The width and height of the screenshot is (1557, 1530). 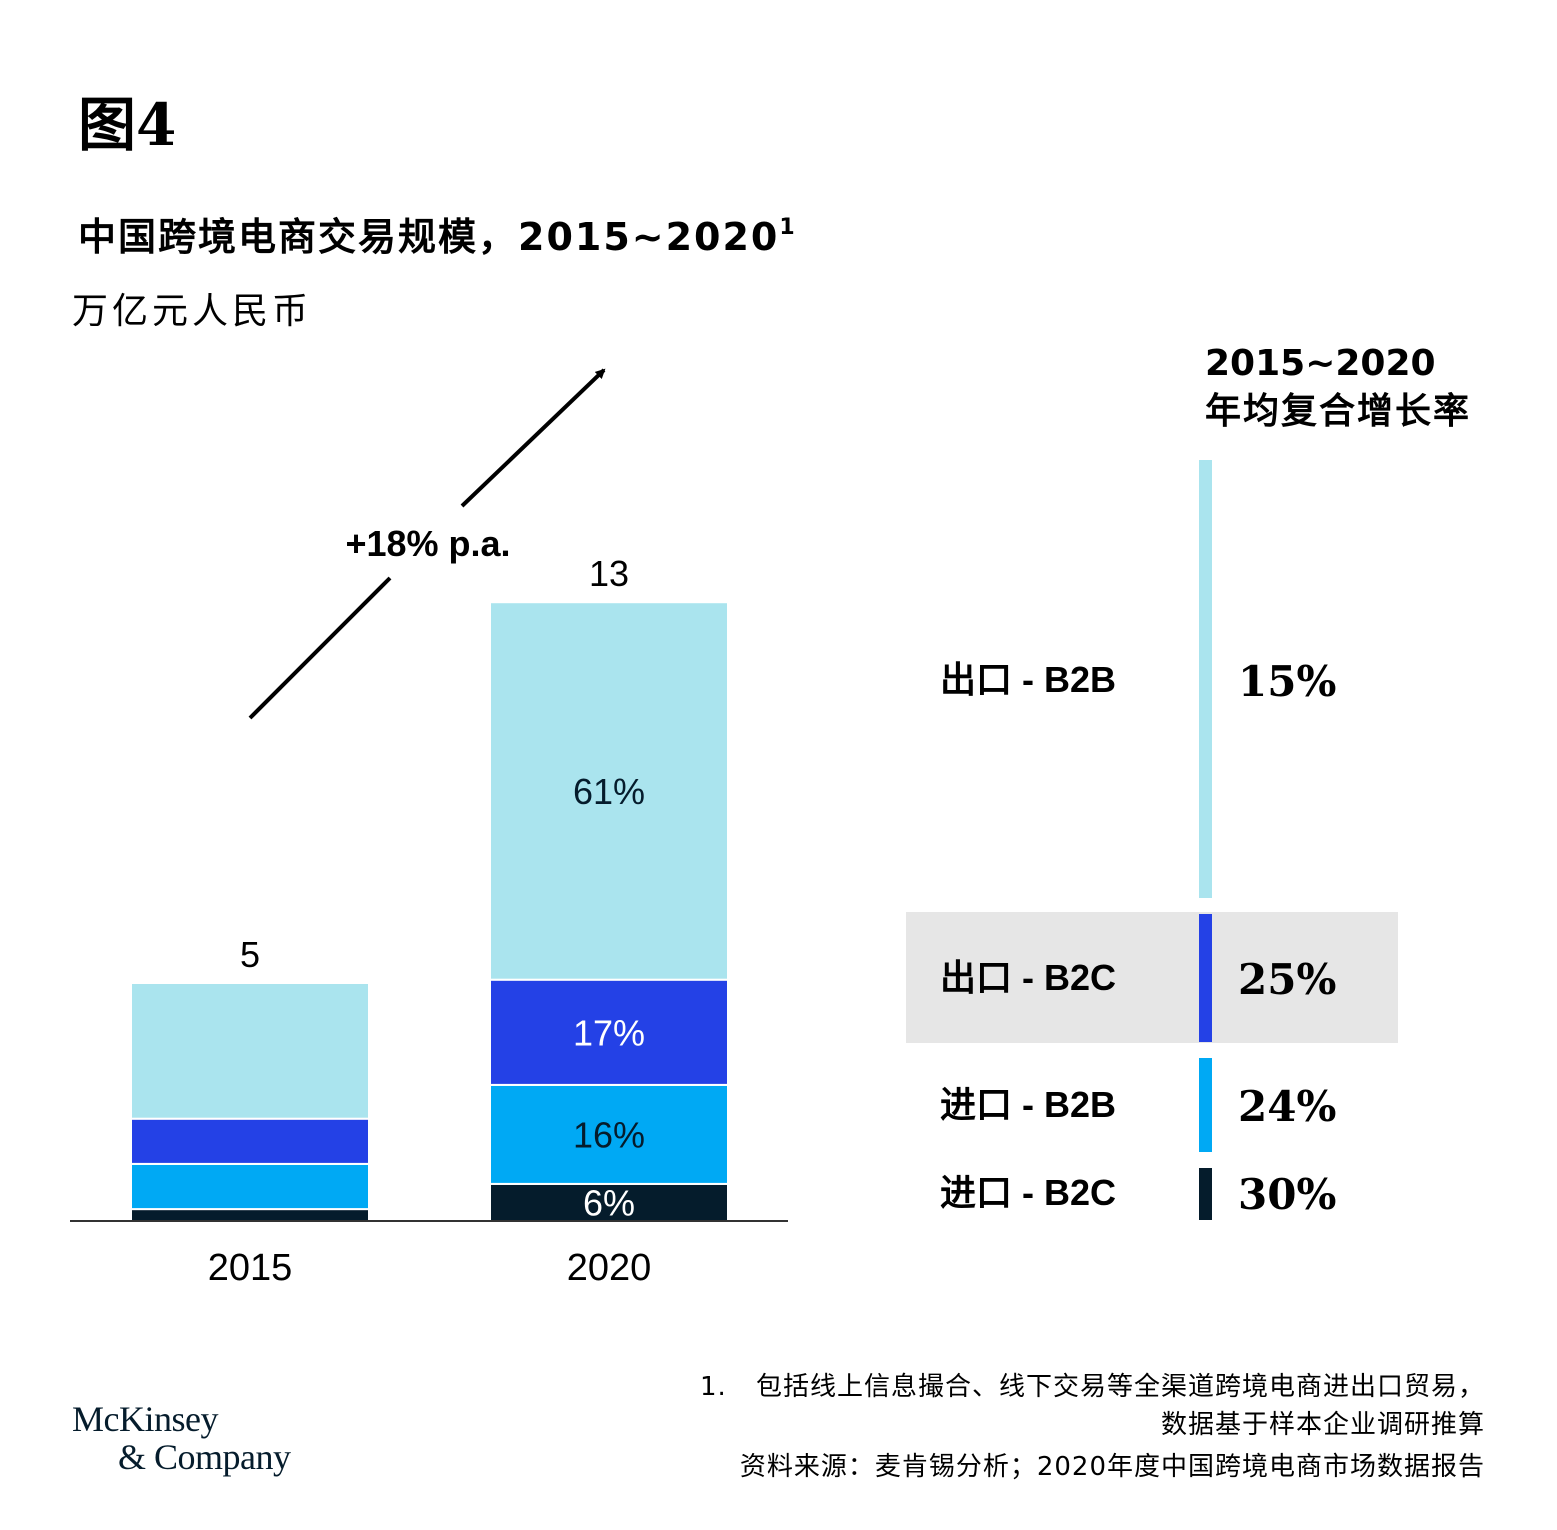 I want to click on cagr-bar-export_b2c, so click(x=1205, y=978).